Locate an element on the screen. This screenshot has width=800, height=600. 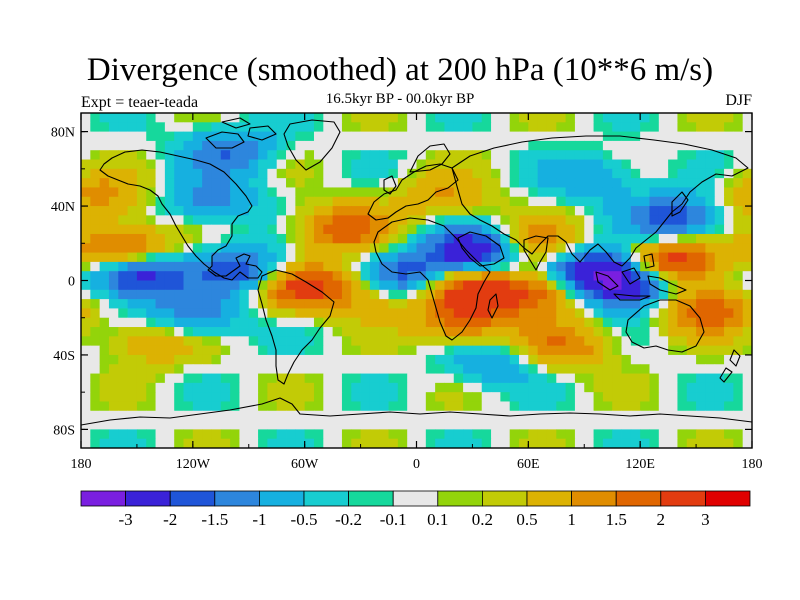
lon-tick-label: 180 is located at coordinates (752, 464).